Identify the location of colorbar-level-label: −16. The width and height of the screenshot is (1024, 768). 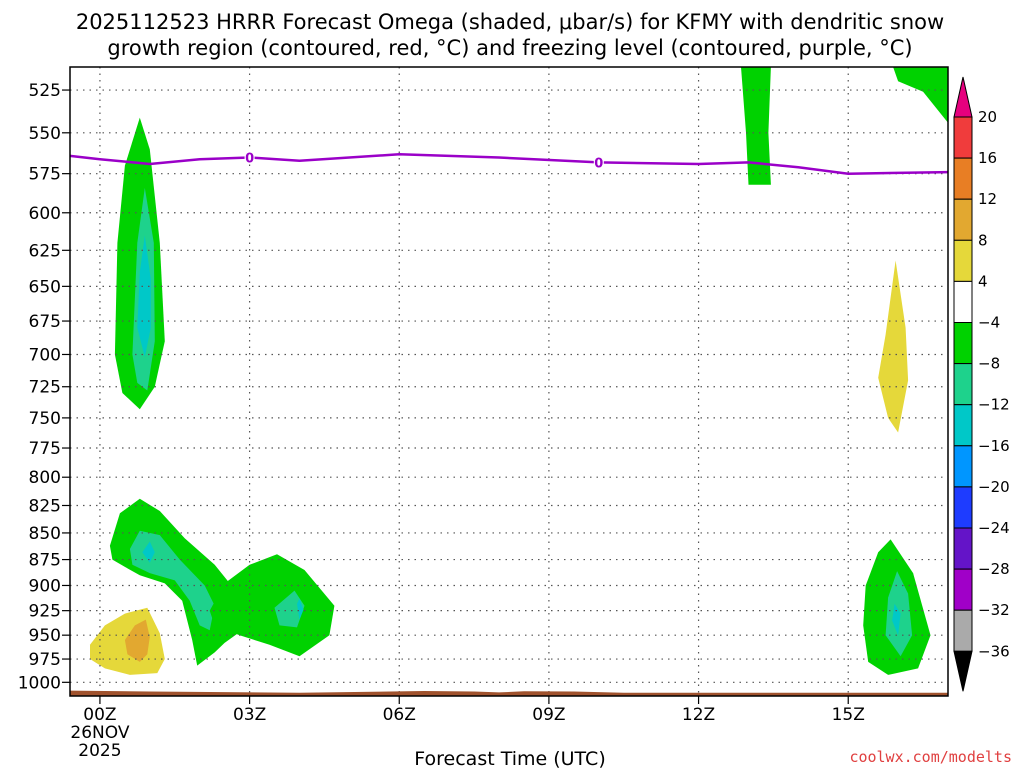
(994, 446).